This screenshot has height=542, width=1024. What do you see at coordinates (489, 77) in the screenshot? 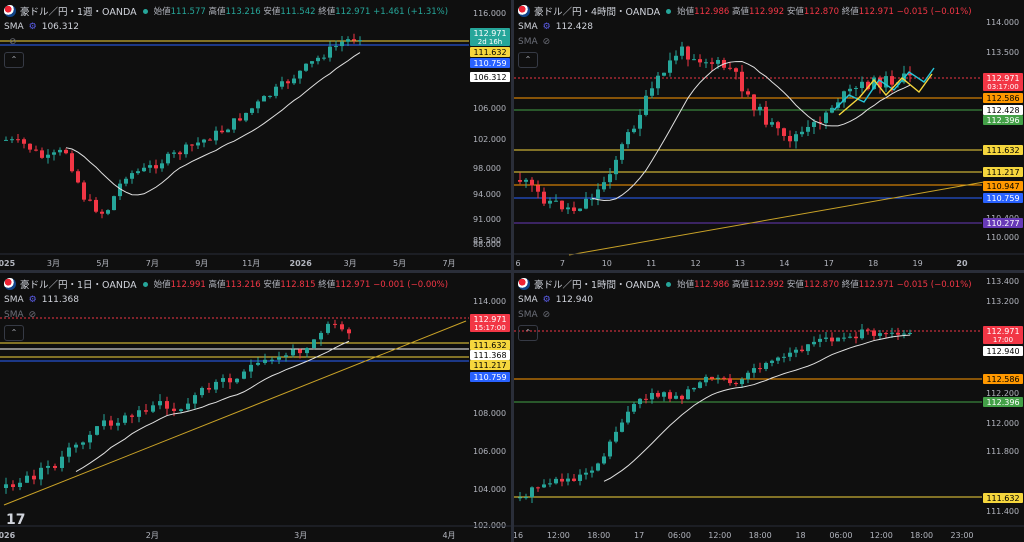
I see `price-tag-label: 106.312` at bounding box center [489, 77].